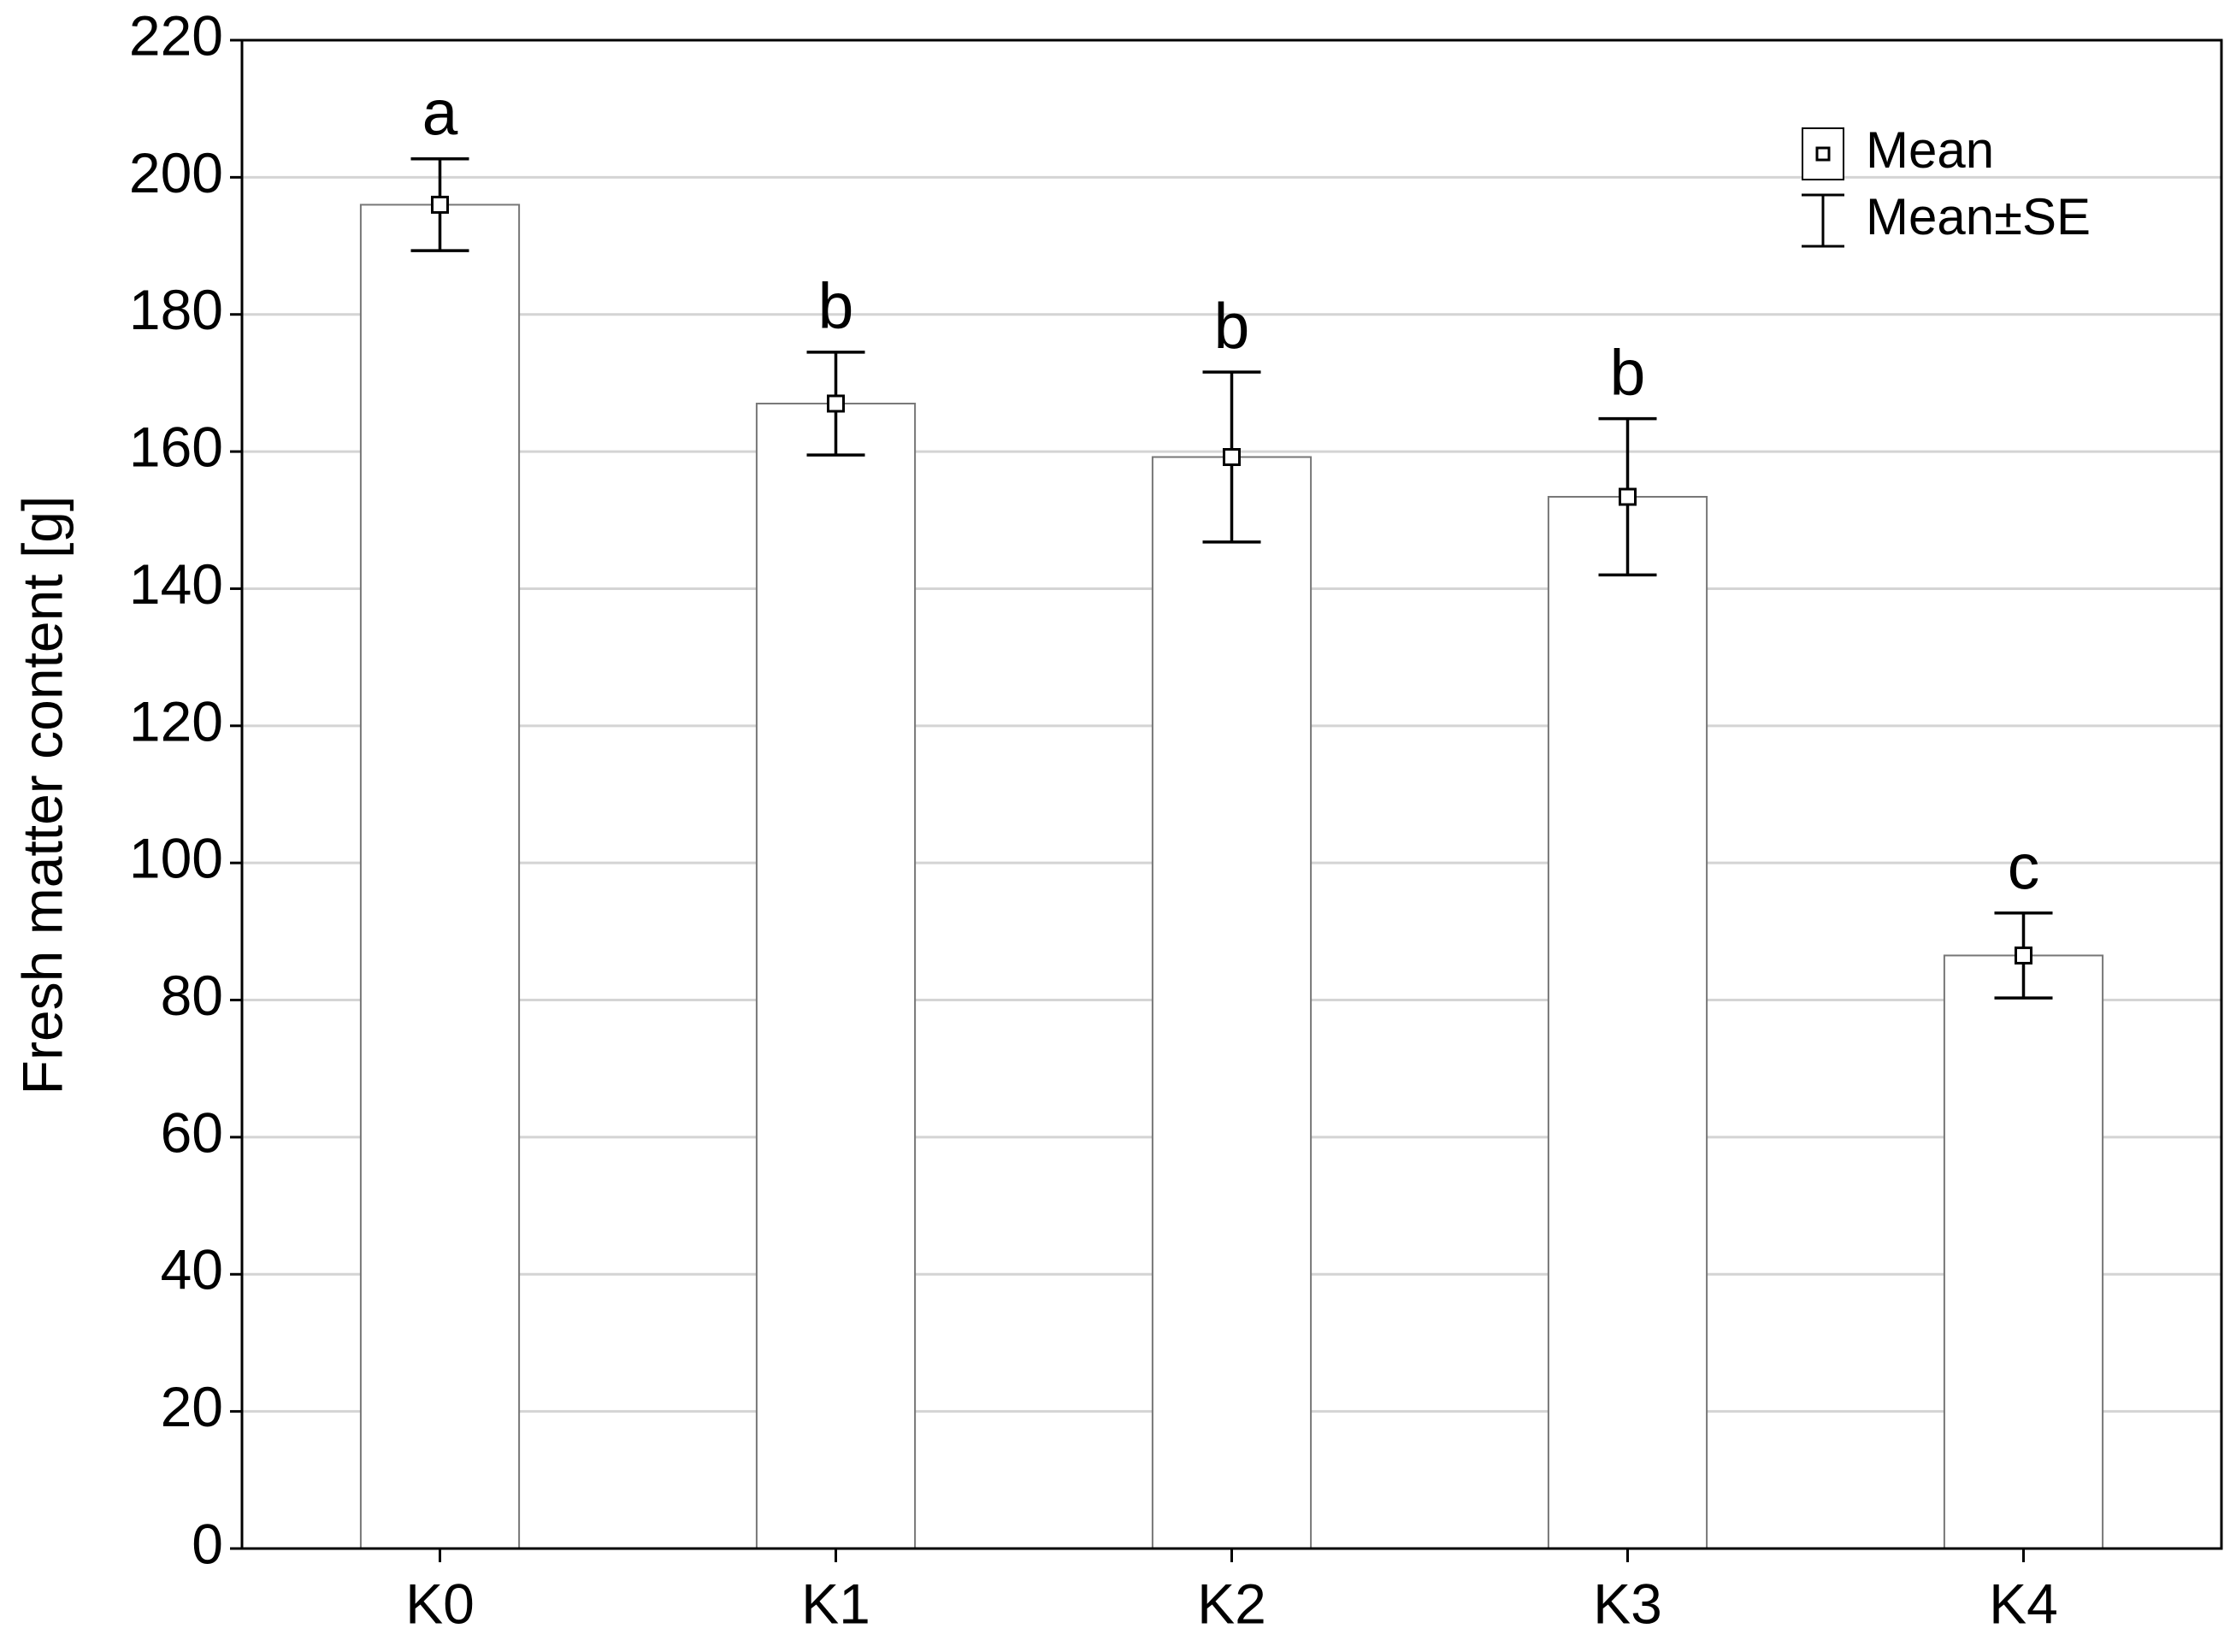 The image size is (2230, 1652). Describe the element at coordinates (2023, 1603) in the screenshot. I see `x-tick-label: K4` at that location.